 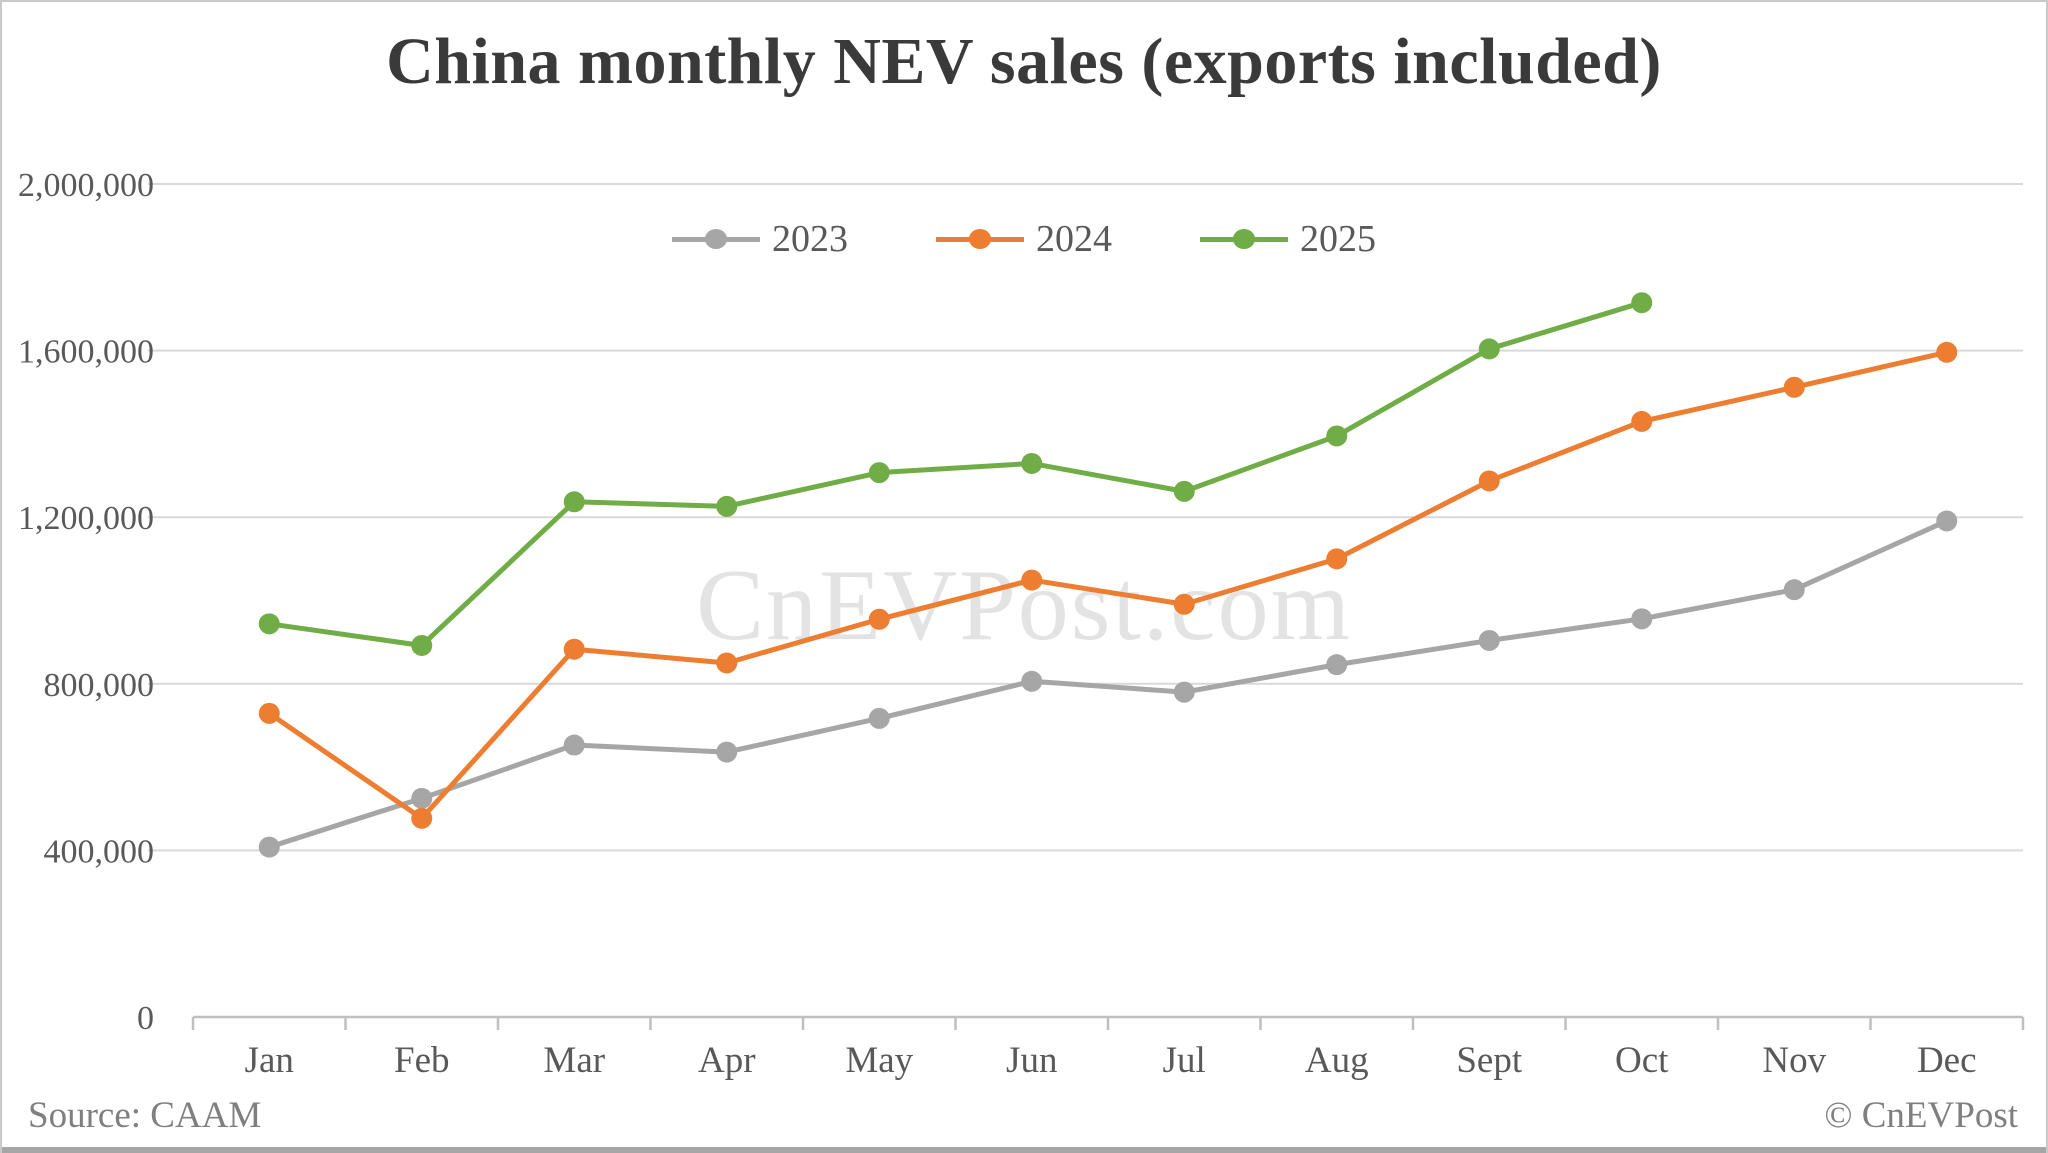 I want to click on x-tick-label: May, so click(x=879, y=1060).